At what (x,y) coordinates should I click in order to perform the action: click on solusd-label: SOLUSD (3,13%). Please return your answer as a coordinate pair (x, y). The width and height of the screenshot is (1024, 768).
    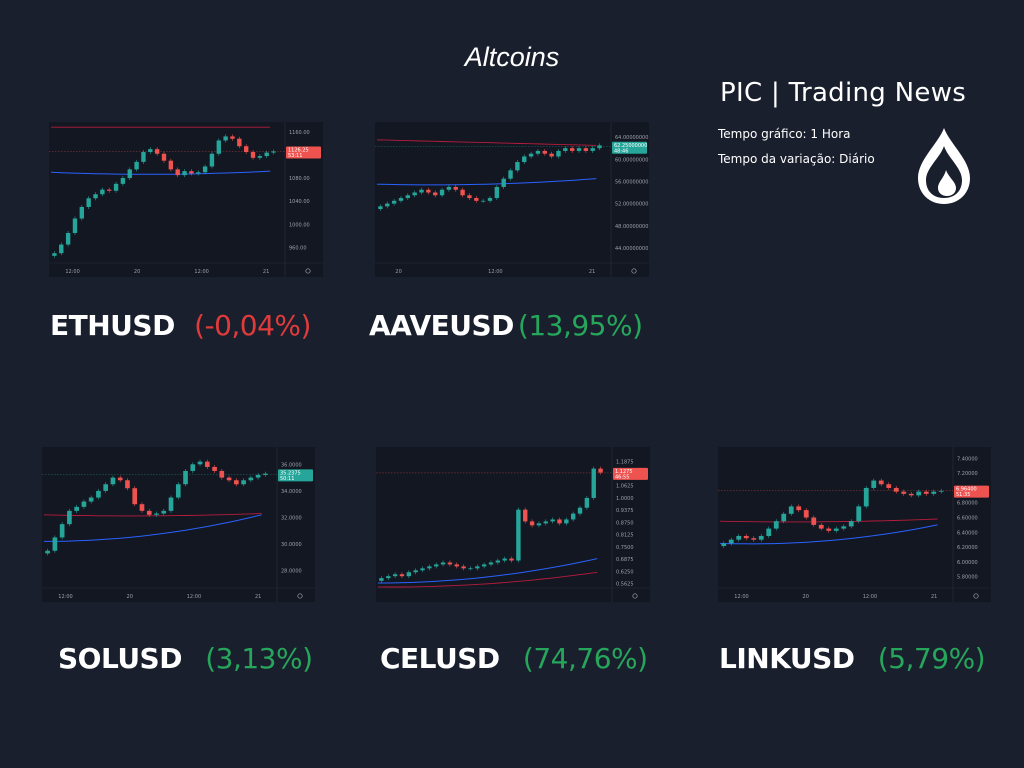
    Looking at the image, I should click on (185, 658).